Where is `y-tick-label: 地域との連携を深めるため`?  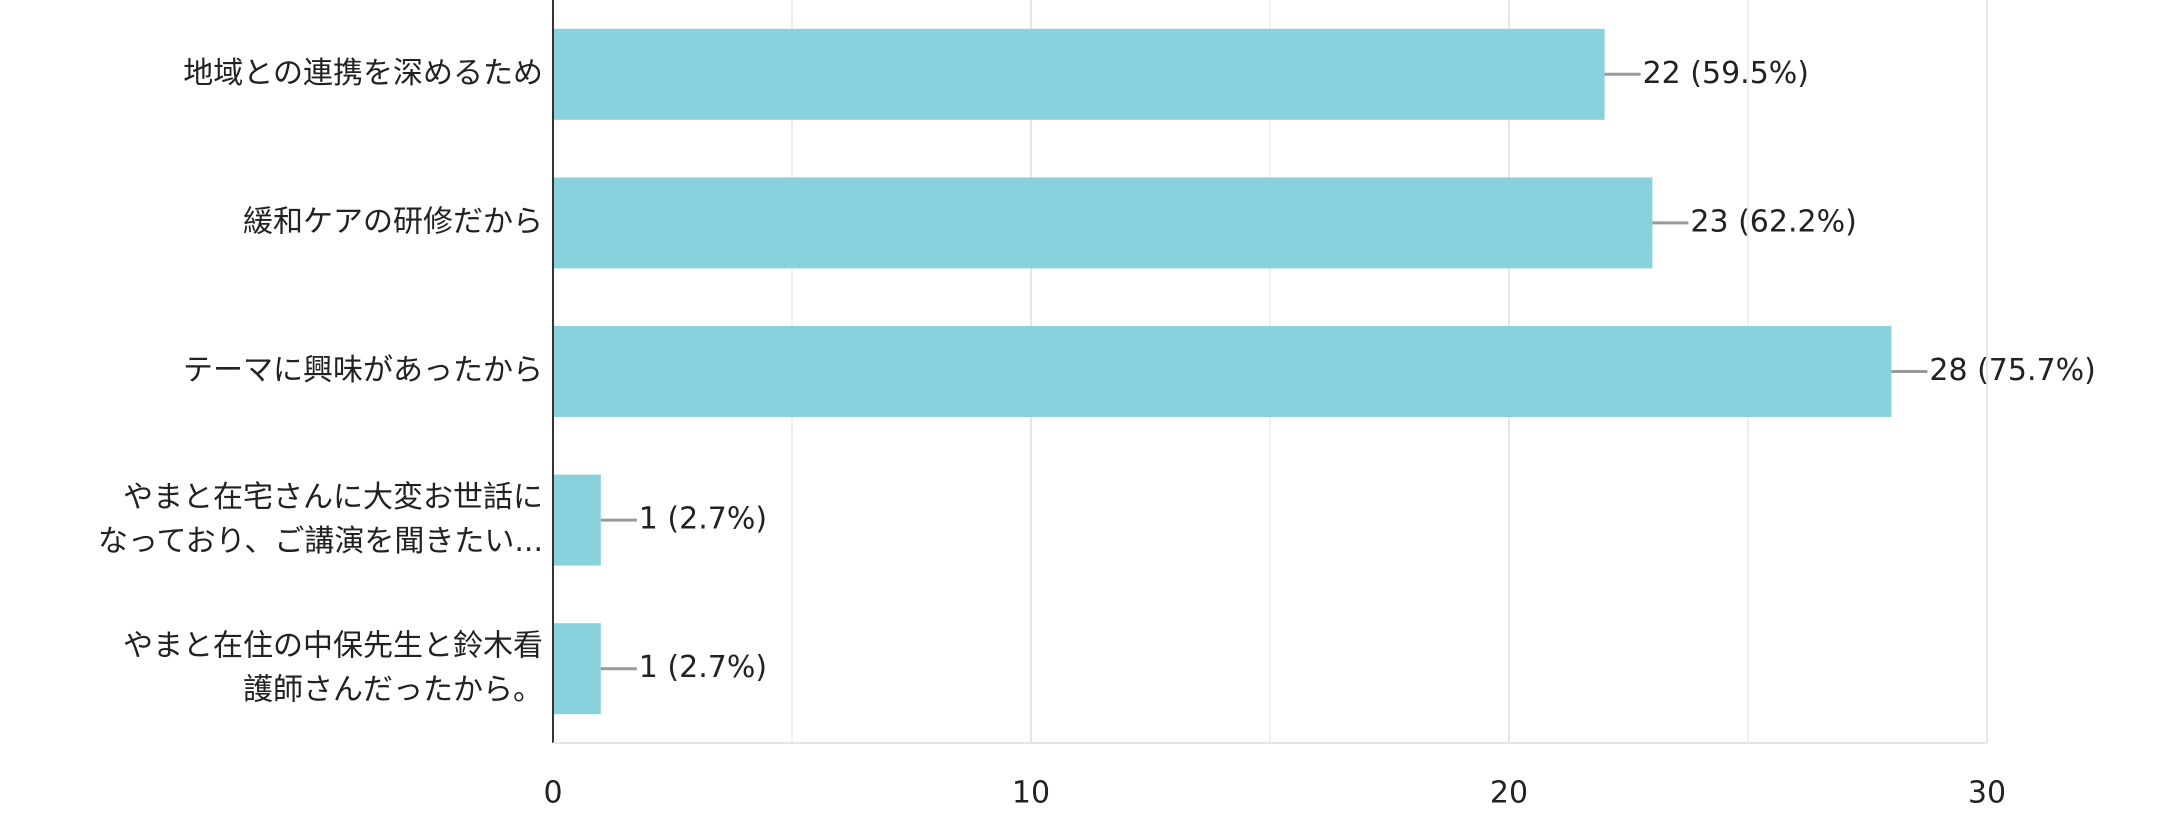
y-tick-label: 地域との連携を深めるため is located at coordinates (363, 73).